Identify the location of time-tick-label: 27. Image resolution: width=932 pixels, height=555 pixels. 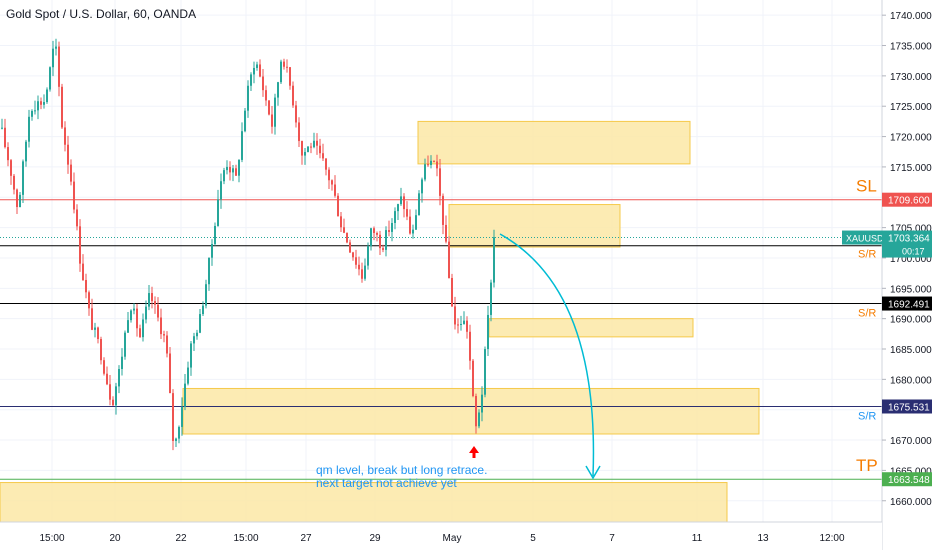
(306, 538).